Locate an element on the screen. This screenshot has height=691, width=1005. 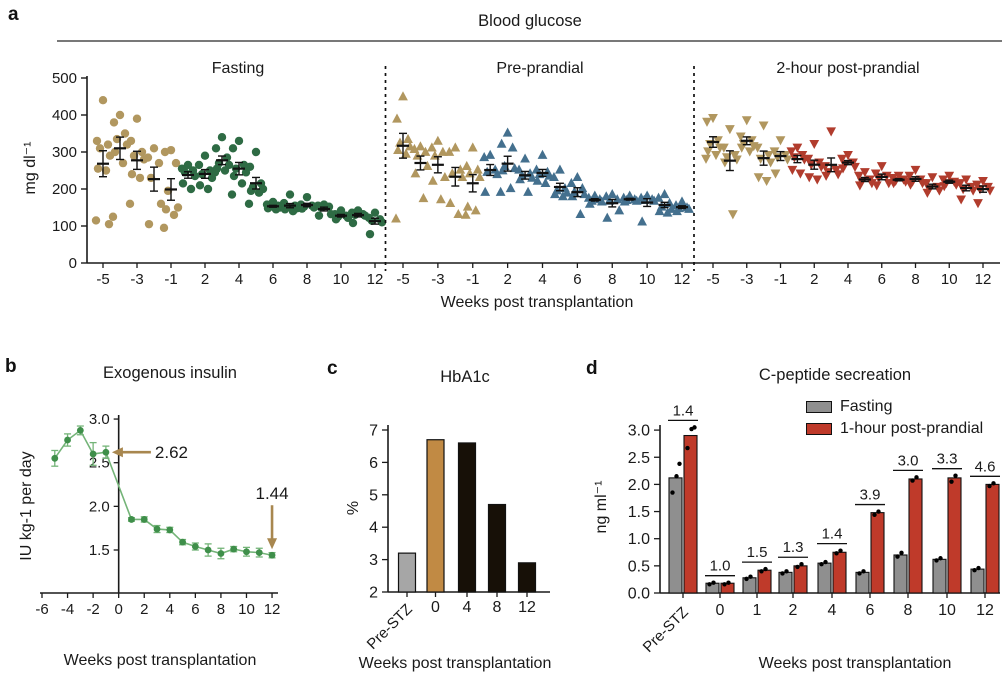
svg-text: 400 is located at coordinates (64, 115).